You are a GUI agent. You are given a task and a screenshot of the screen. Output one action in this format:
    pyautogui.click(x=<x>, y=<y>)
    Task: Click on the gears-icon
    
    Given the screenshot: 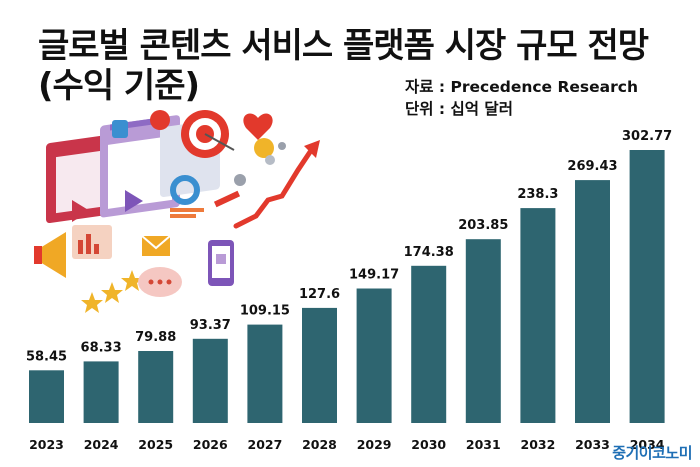 What is the action you would take?
    pyautogui.click(x=260, y=164)
    